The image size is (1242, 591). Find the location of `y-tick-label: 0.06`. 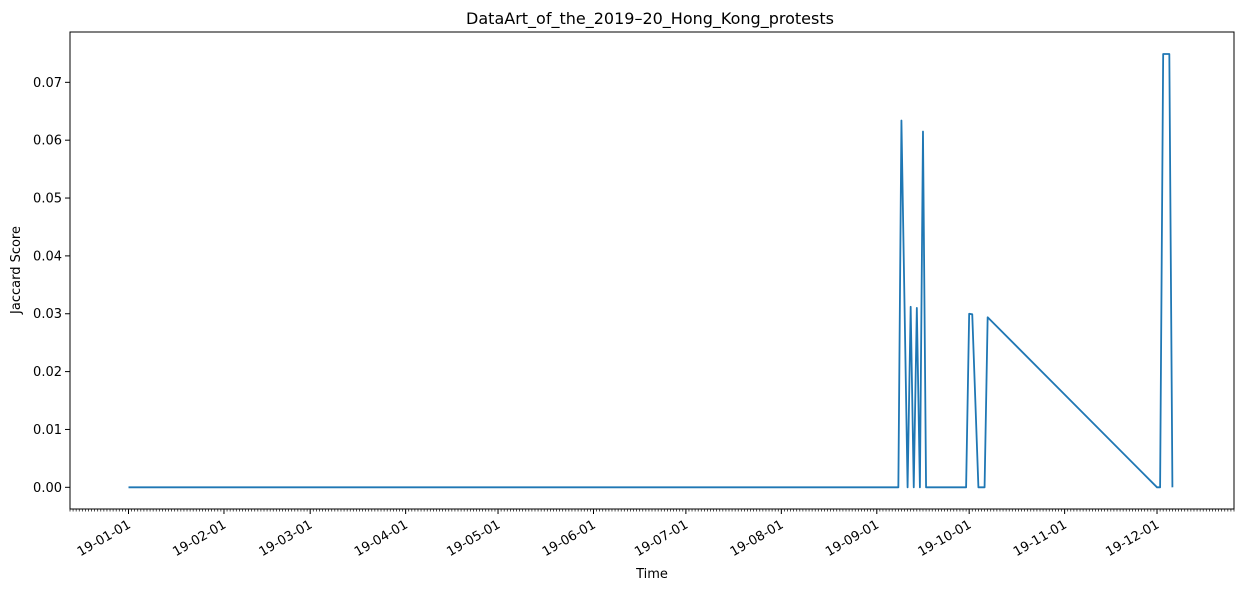

y-tick-label: 0.06 is located at coordinates (47, 141).